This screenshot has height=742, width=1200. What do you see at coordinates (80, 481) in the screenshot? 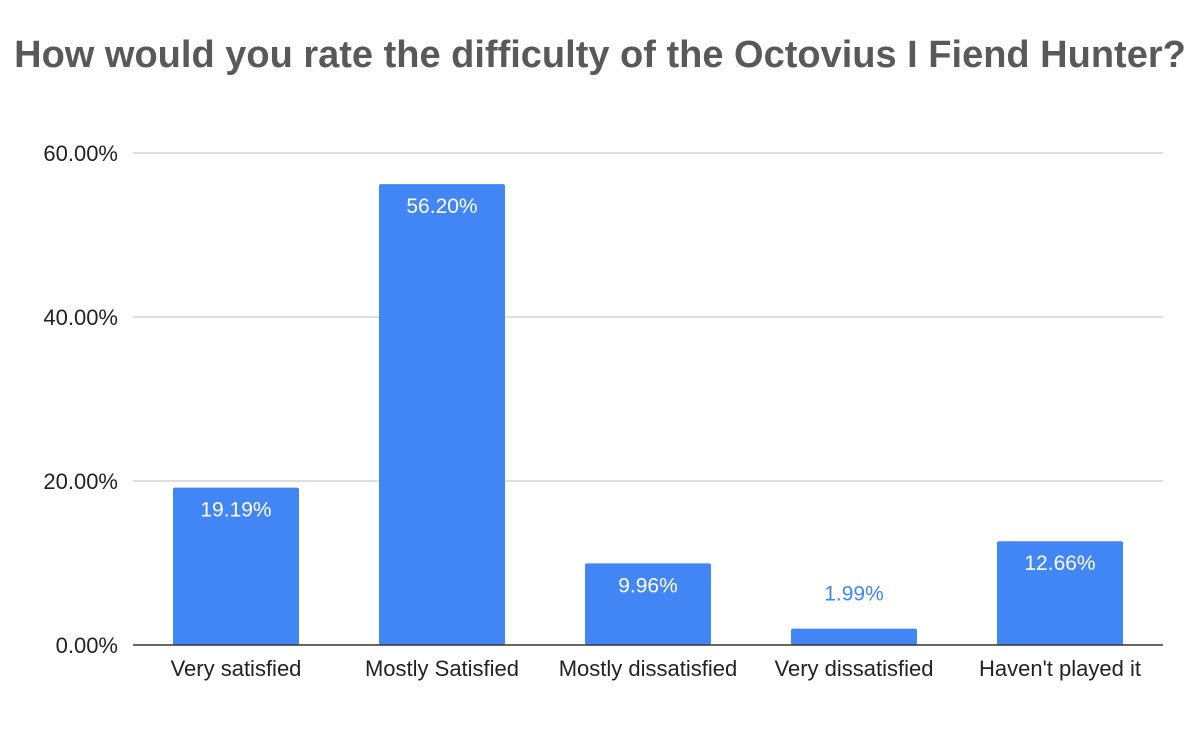
I see `y-tick-label: 20.00%` at bounding box center [80, 481].